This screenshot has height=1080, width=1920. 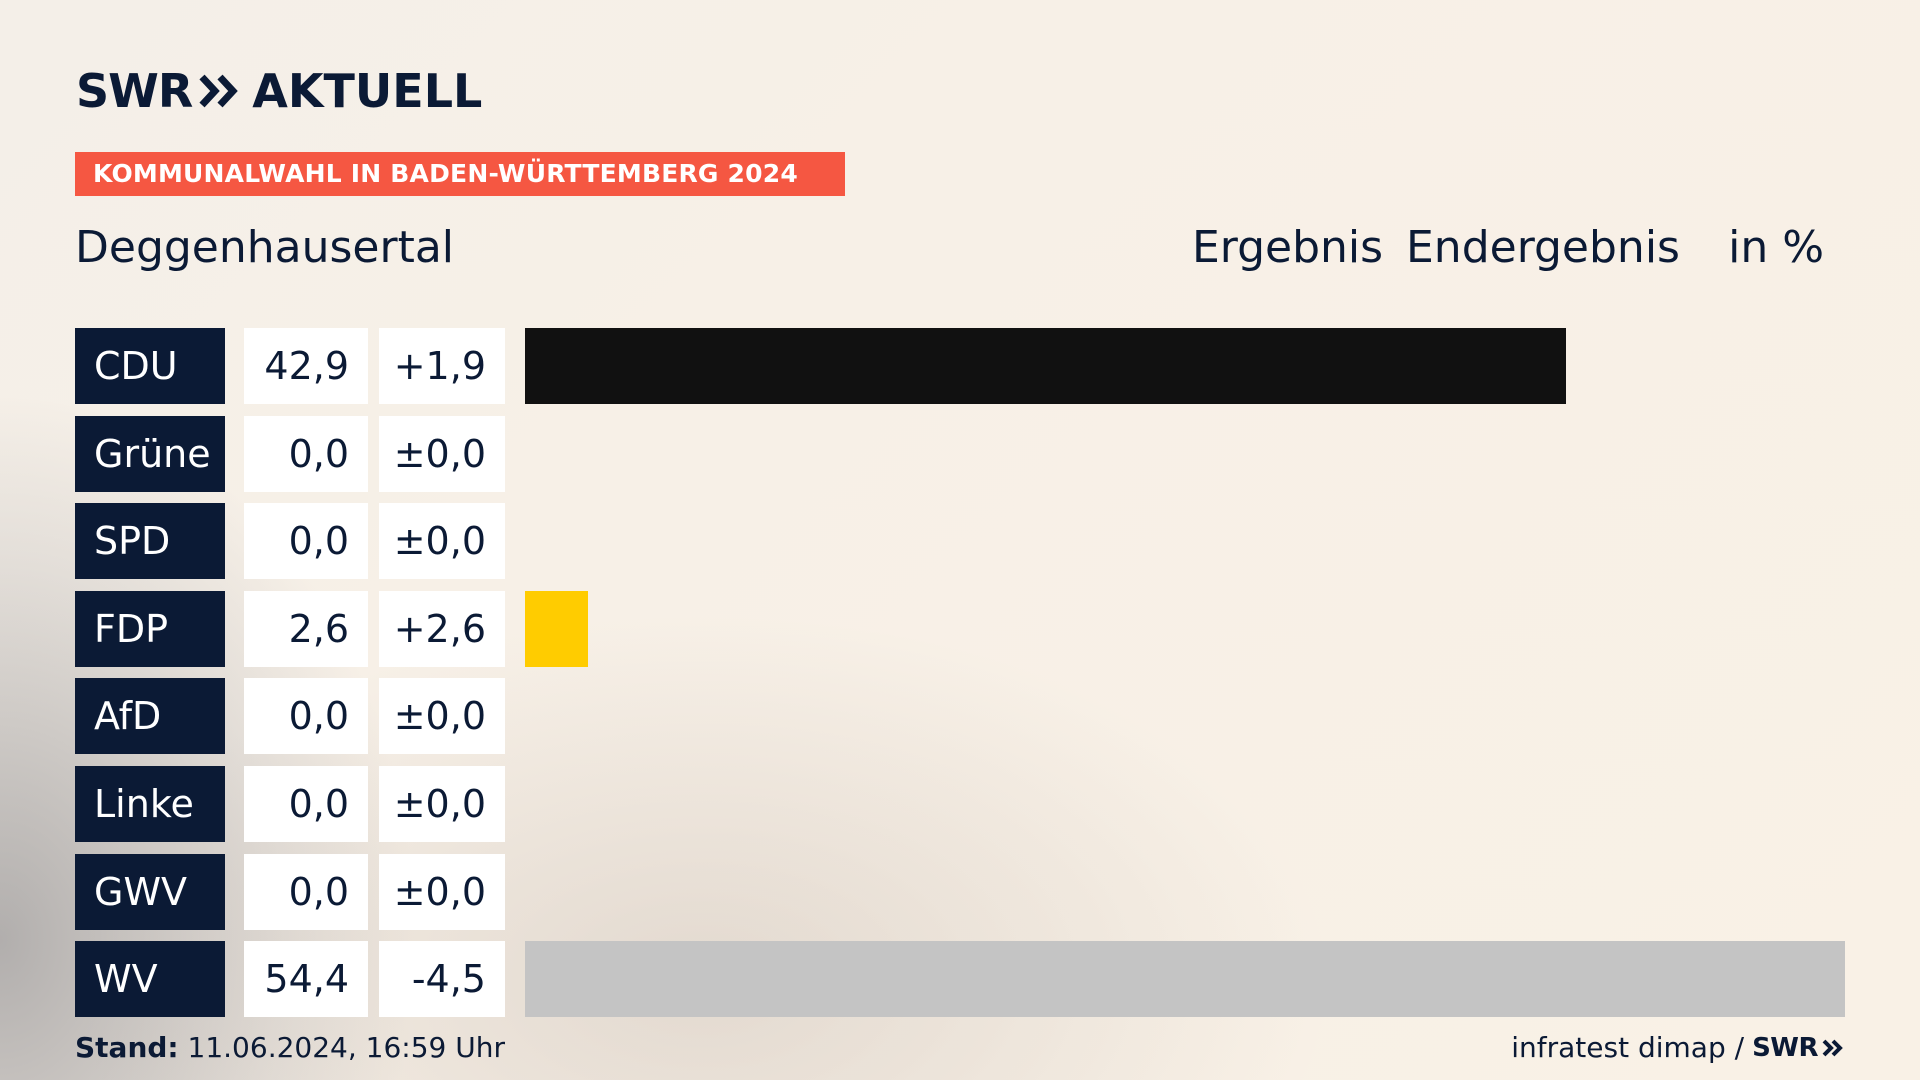 What do you see at coordinates (1045, 366) in the screenshot?
I see `bar-cdu` at bounding box center [1045, 366].